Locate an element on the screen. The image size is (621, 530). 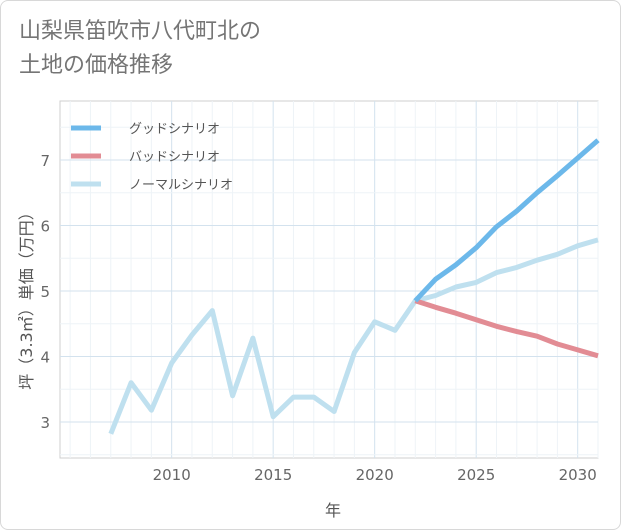
x-tick-label: 2015 is located at coordinates (273, 475).